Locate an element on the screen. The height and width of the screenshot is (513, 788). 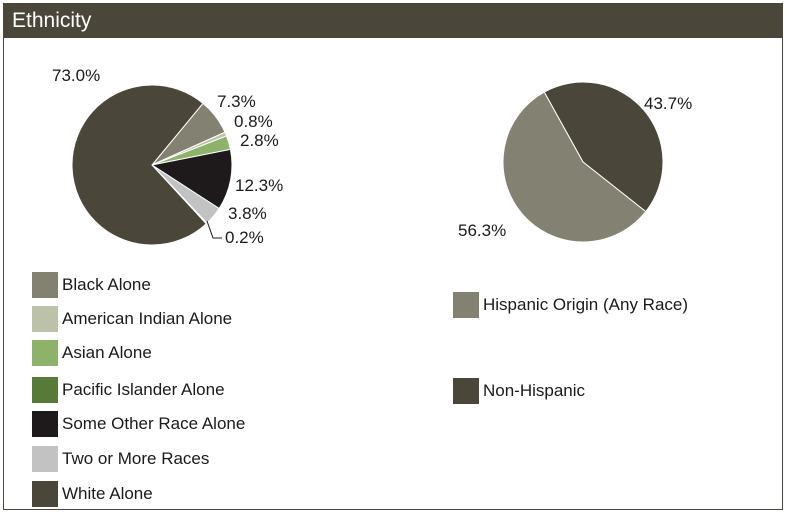
data-label-american-indian-alone: 0.8% is located at coordinates (253, 121).